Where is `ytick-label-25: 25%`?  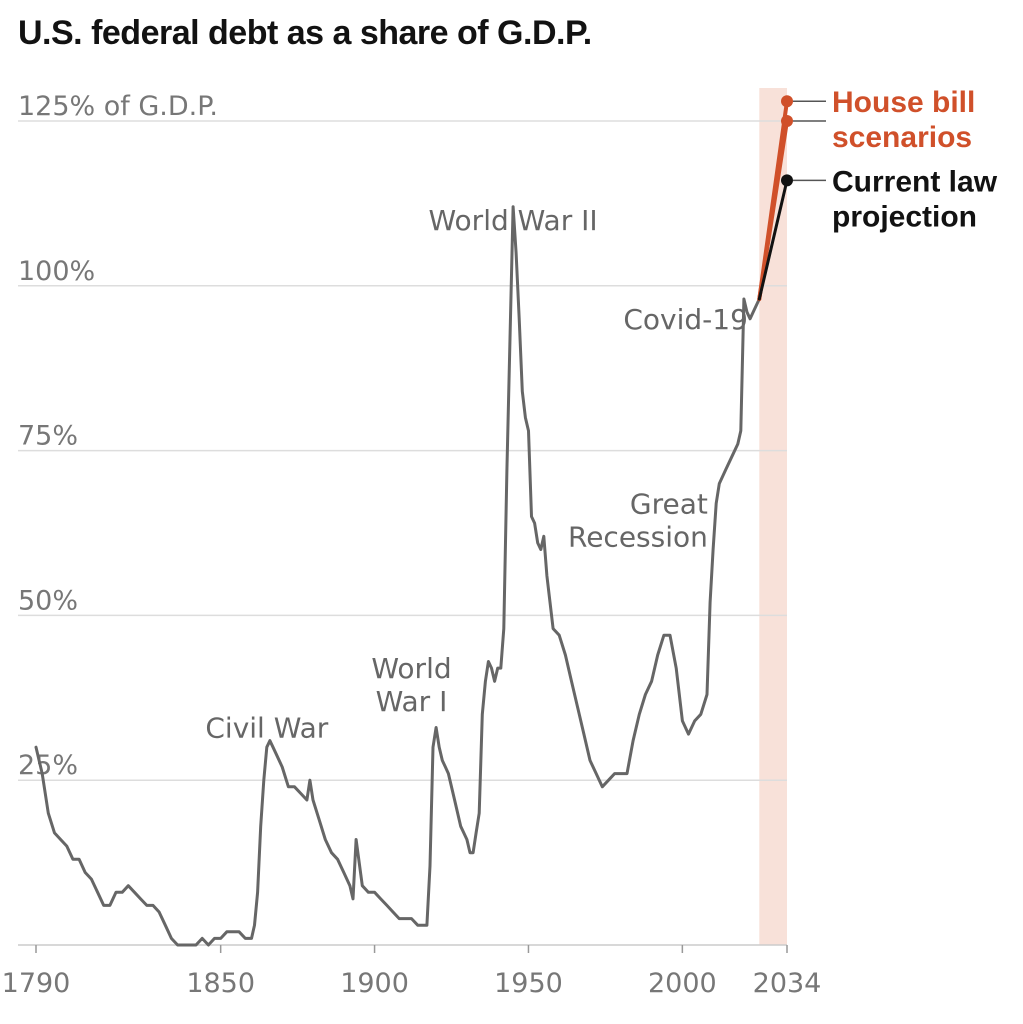
ytick-label-25: 25% is located at coordinates (48, 765).